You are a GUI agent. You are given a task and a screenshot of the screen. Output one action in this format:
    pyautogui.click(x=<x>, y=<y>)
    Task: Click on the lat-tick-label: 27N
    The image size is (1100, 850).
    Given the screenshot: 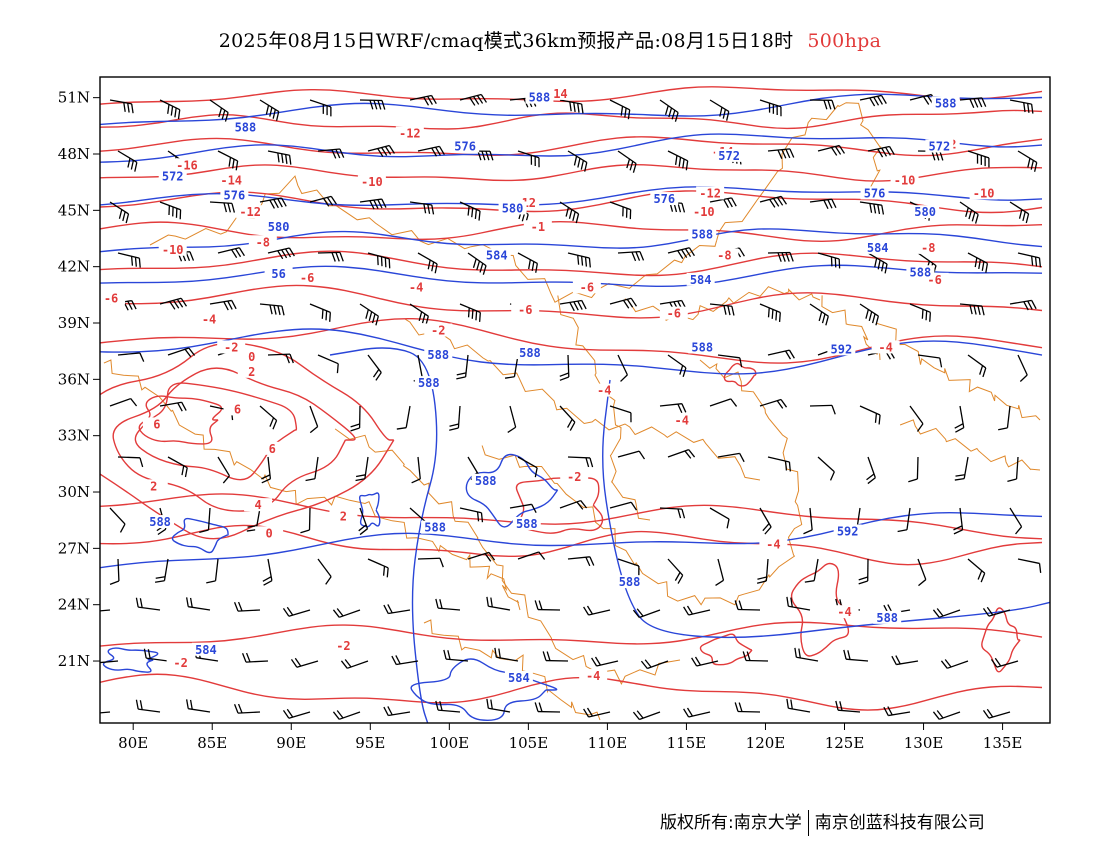 What is the action you would take?
    pyautogui.click(x=74, y=548)
    